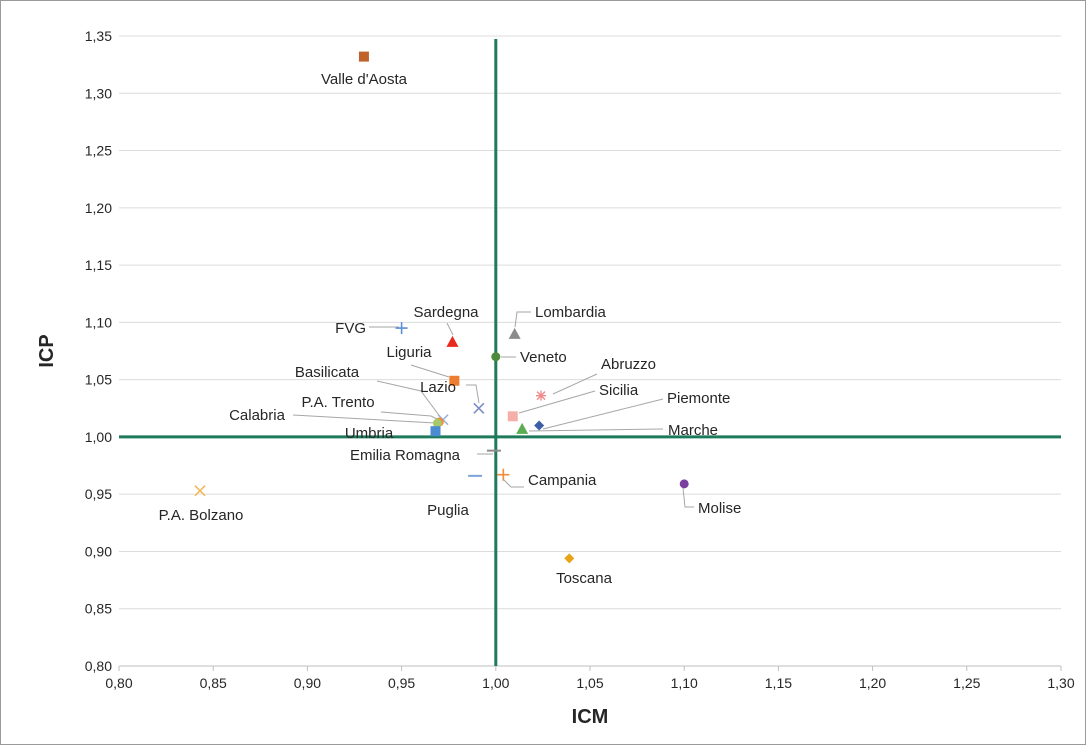 The width and height of the screenshot is (1086, 745). I want to click on y-tick-label: 0,85, so click(98, 609).